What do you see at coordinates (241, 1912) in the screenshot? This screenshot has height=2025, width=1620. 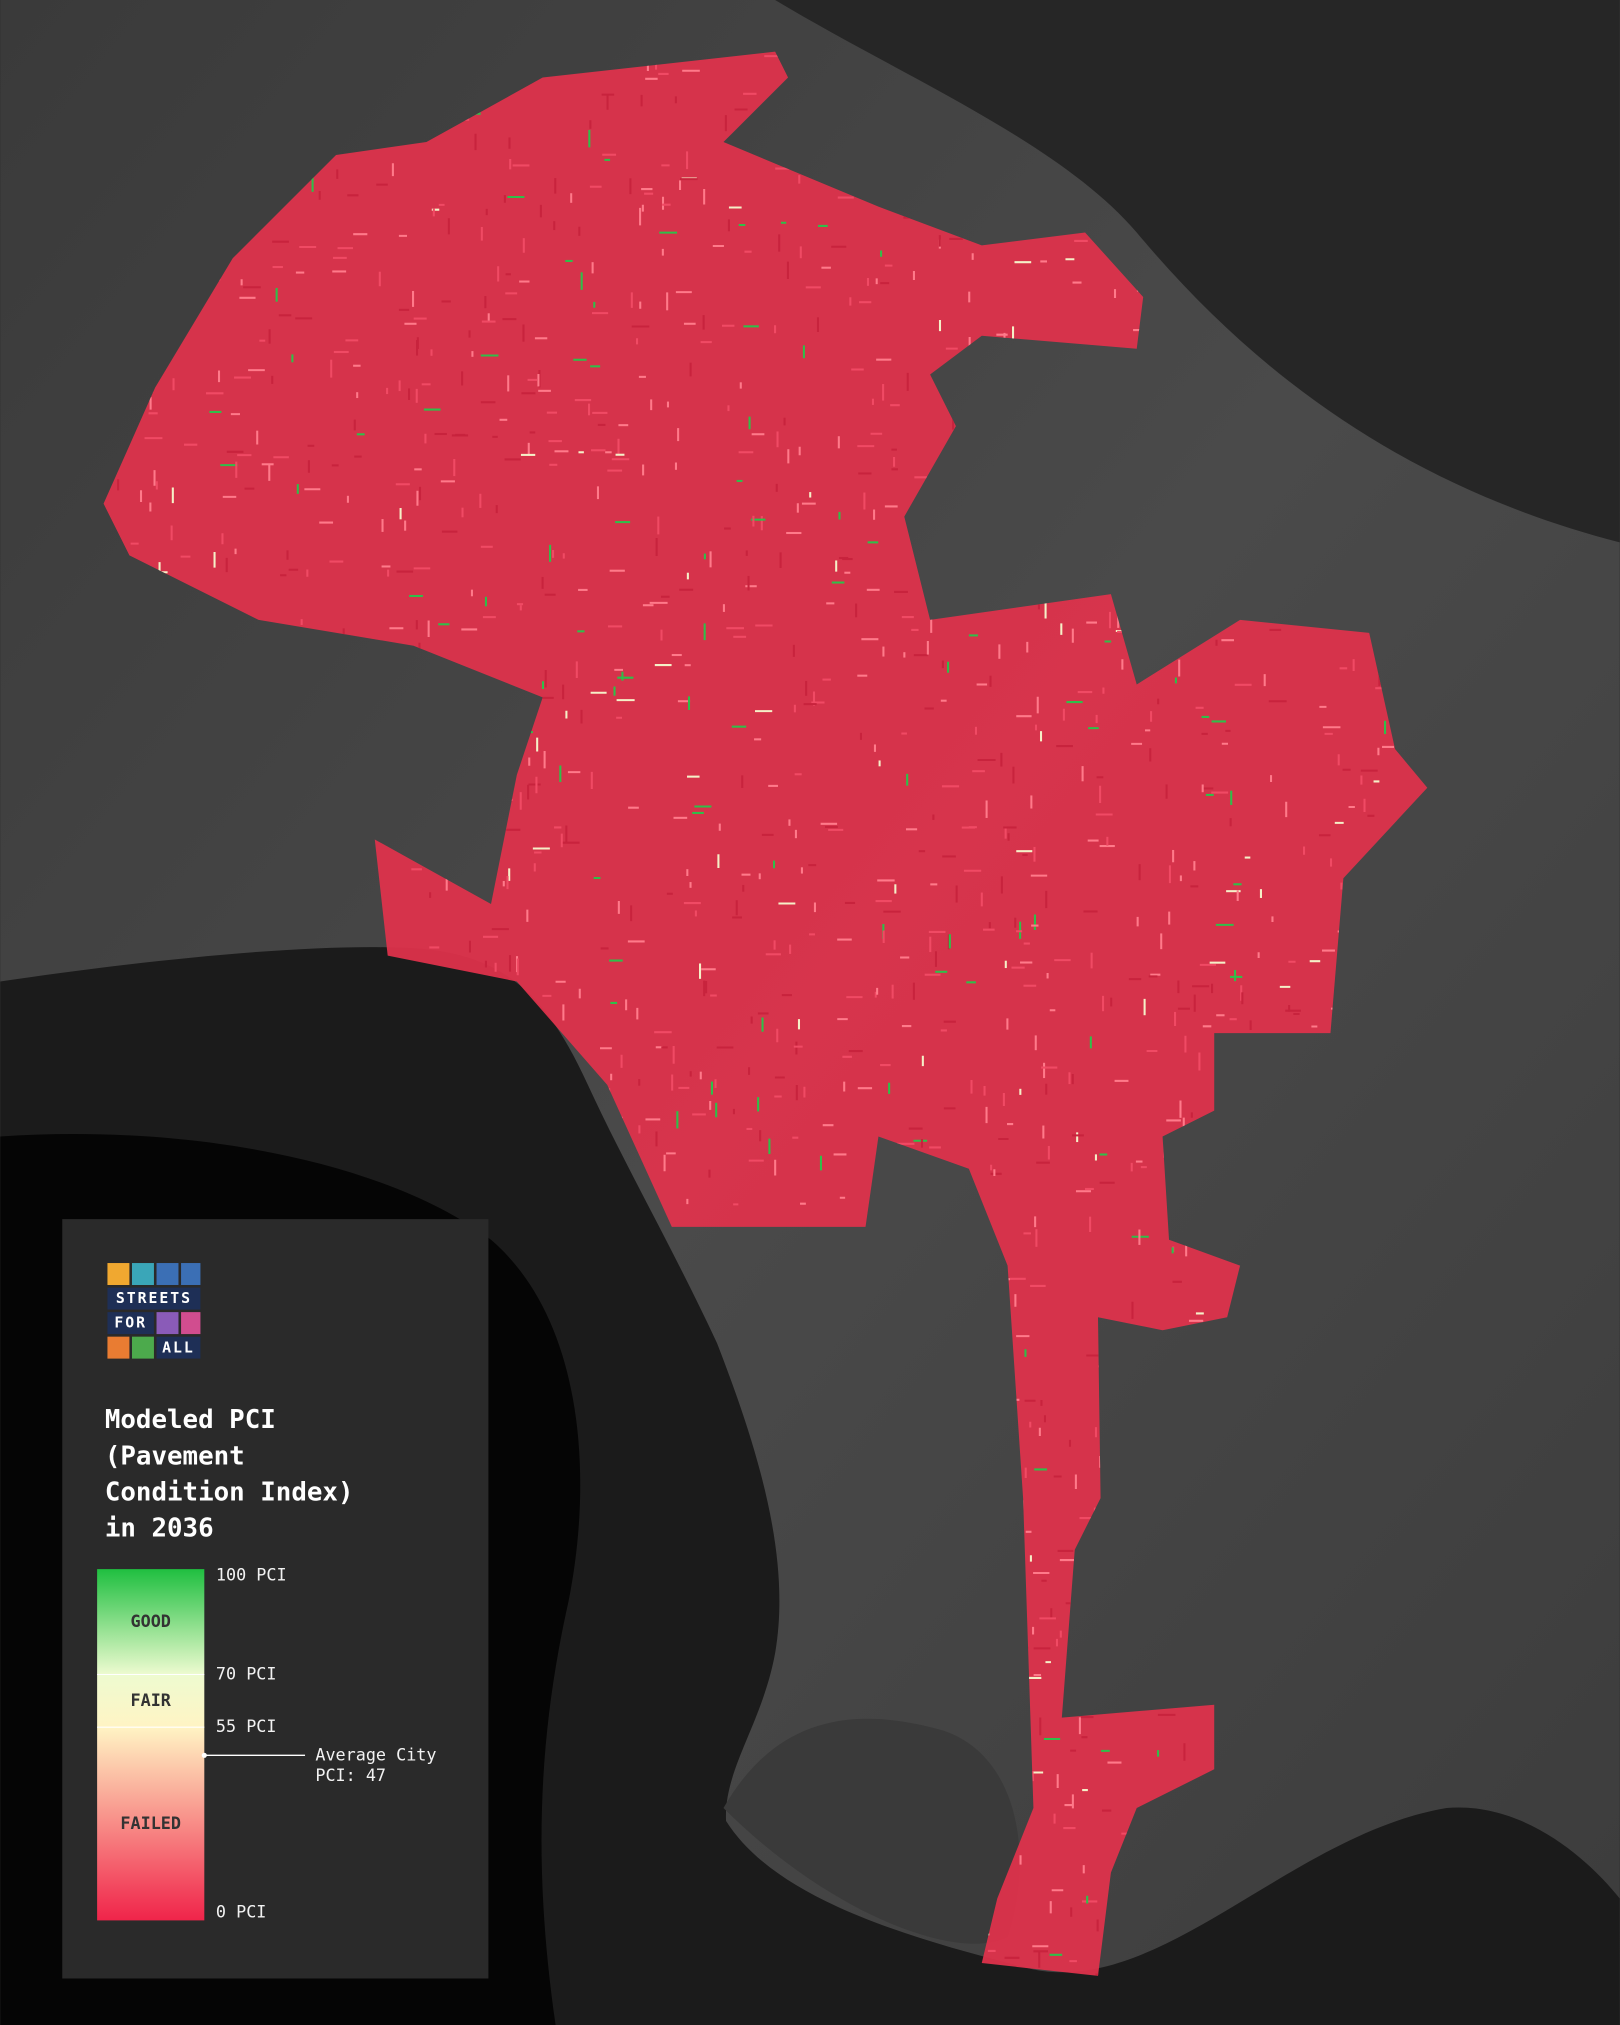 I see `tick-label: 0 PCI` at bounding box center [241, 1912].